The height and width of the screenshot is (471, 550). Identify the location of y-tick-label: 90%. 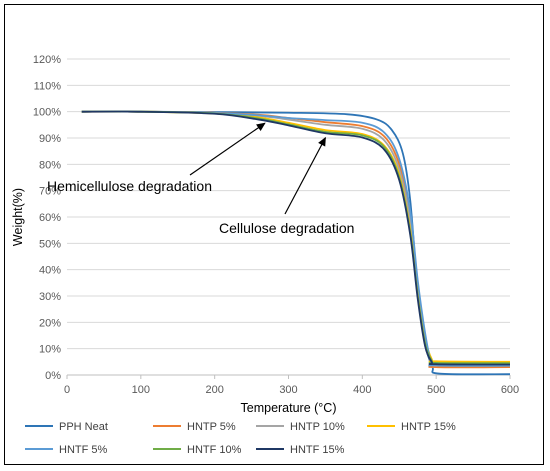
(50, 139).